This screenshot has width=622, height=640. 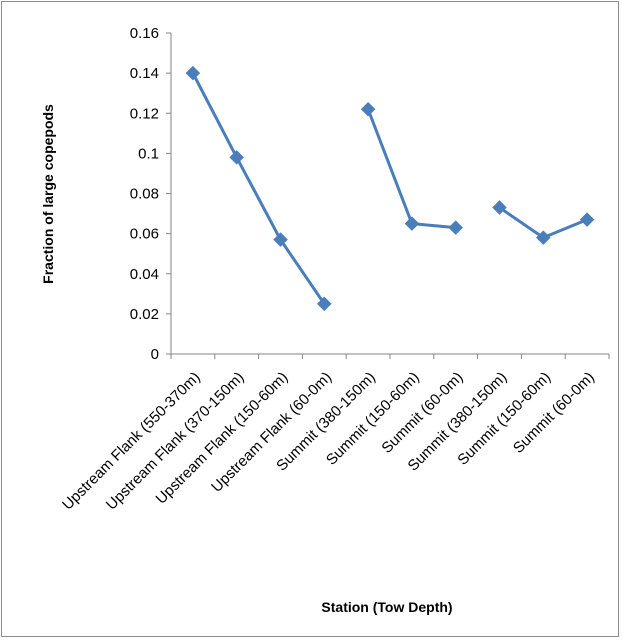 I want to click on y-tick-label: 0.02, so click(x=144, y=314).